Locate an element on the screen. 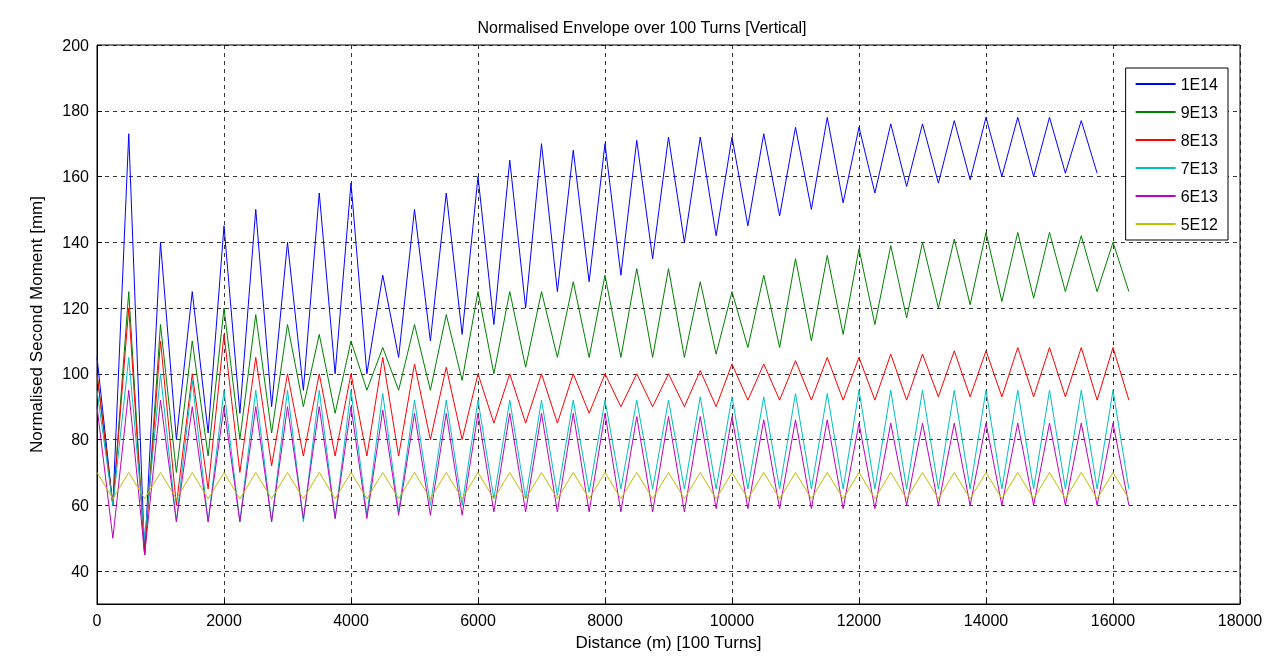  legend-label: 1E14 is located at coordinates (1199, 84).